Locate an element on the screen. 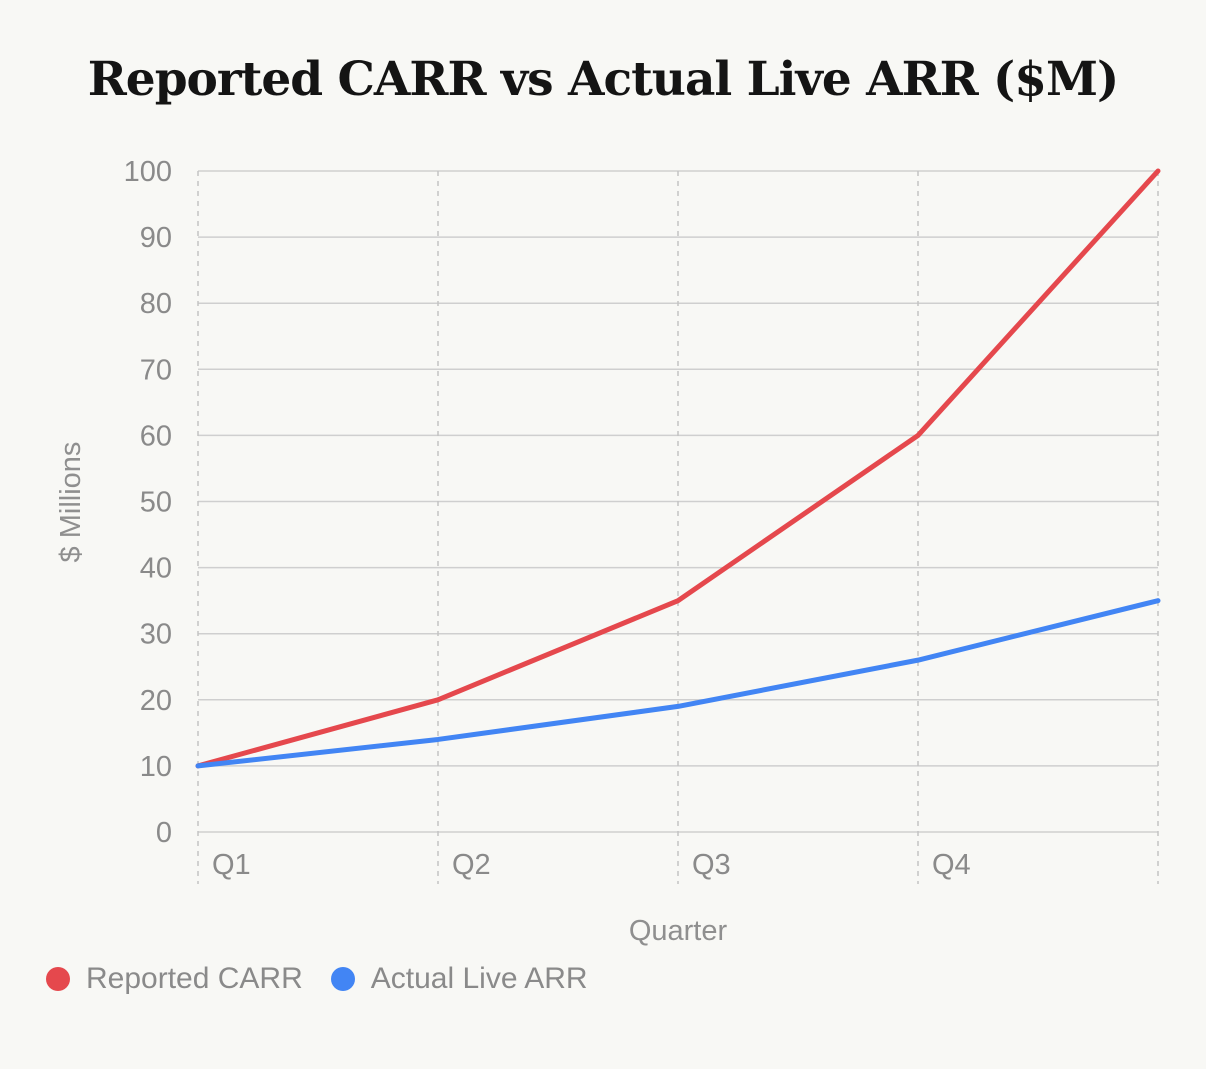 This screenshot has height=1069, width=1206. y-tick-label: 40 is located at coordinates (156, 569).